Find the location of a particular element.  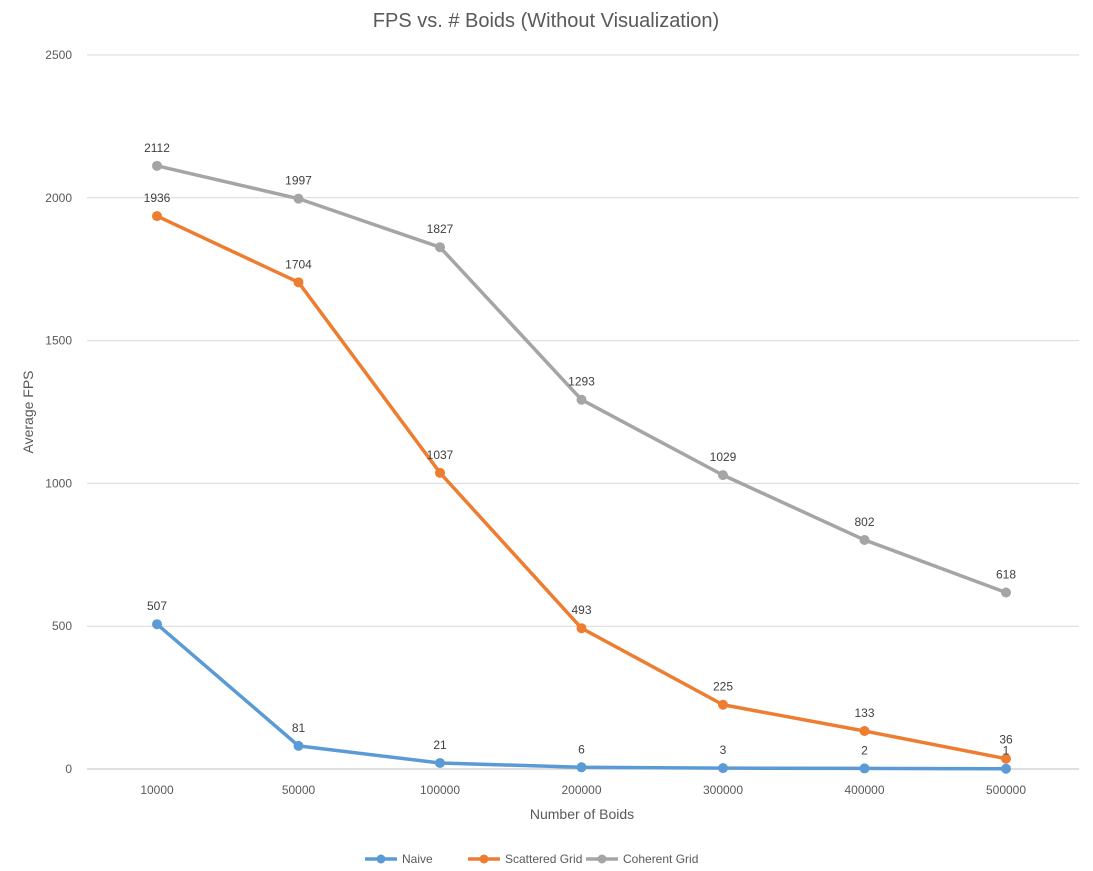

x-tick-label: 50000 is located at coordinates (299, 790).